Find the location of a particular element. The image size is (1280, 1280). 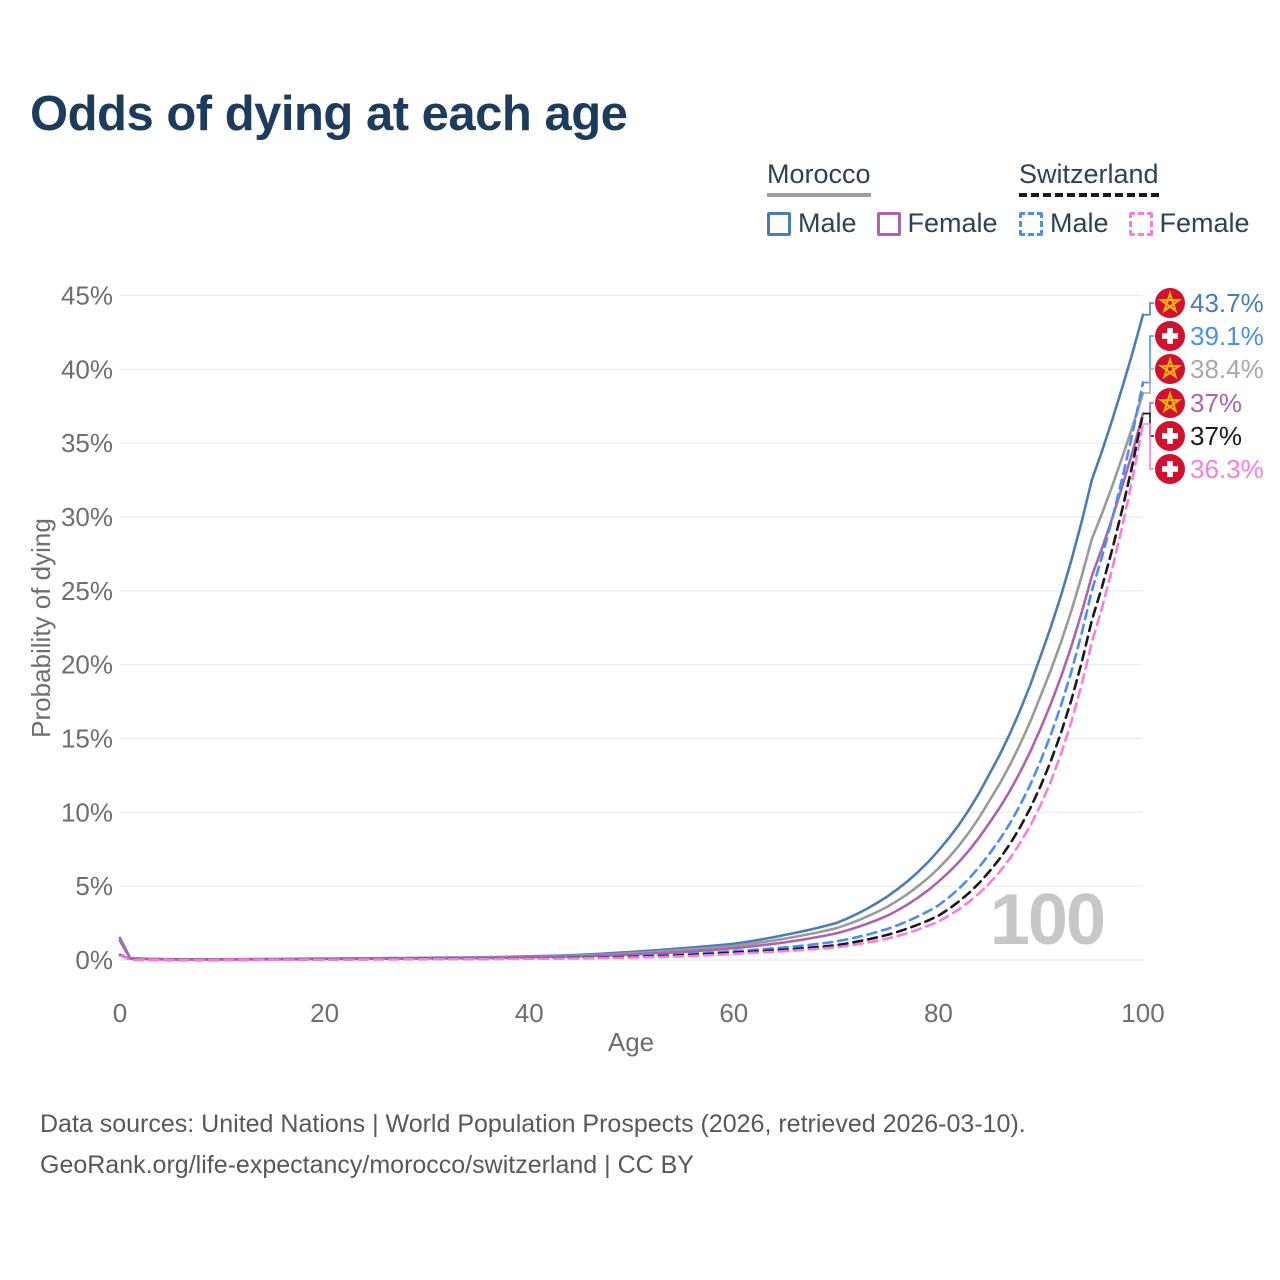

legend-swatch-morocco-male-icon is located at coordinates (779, 223).